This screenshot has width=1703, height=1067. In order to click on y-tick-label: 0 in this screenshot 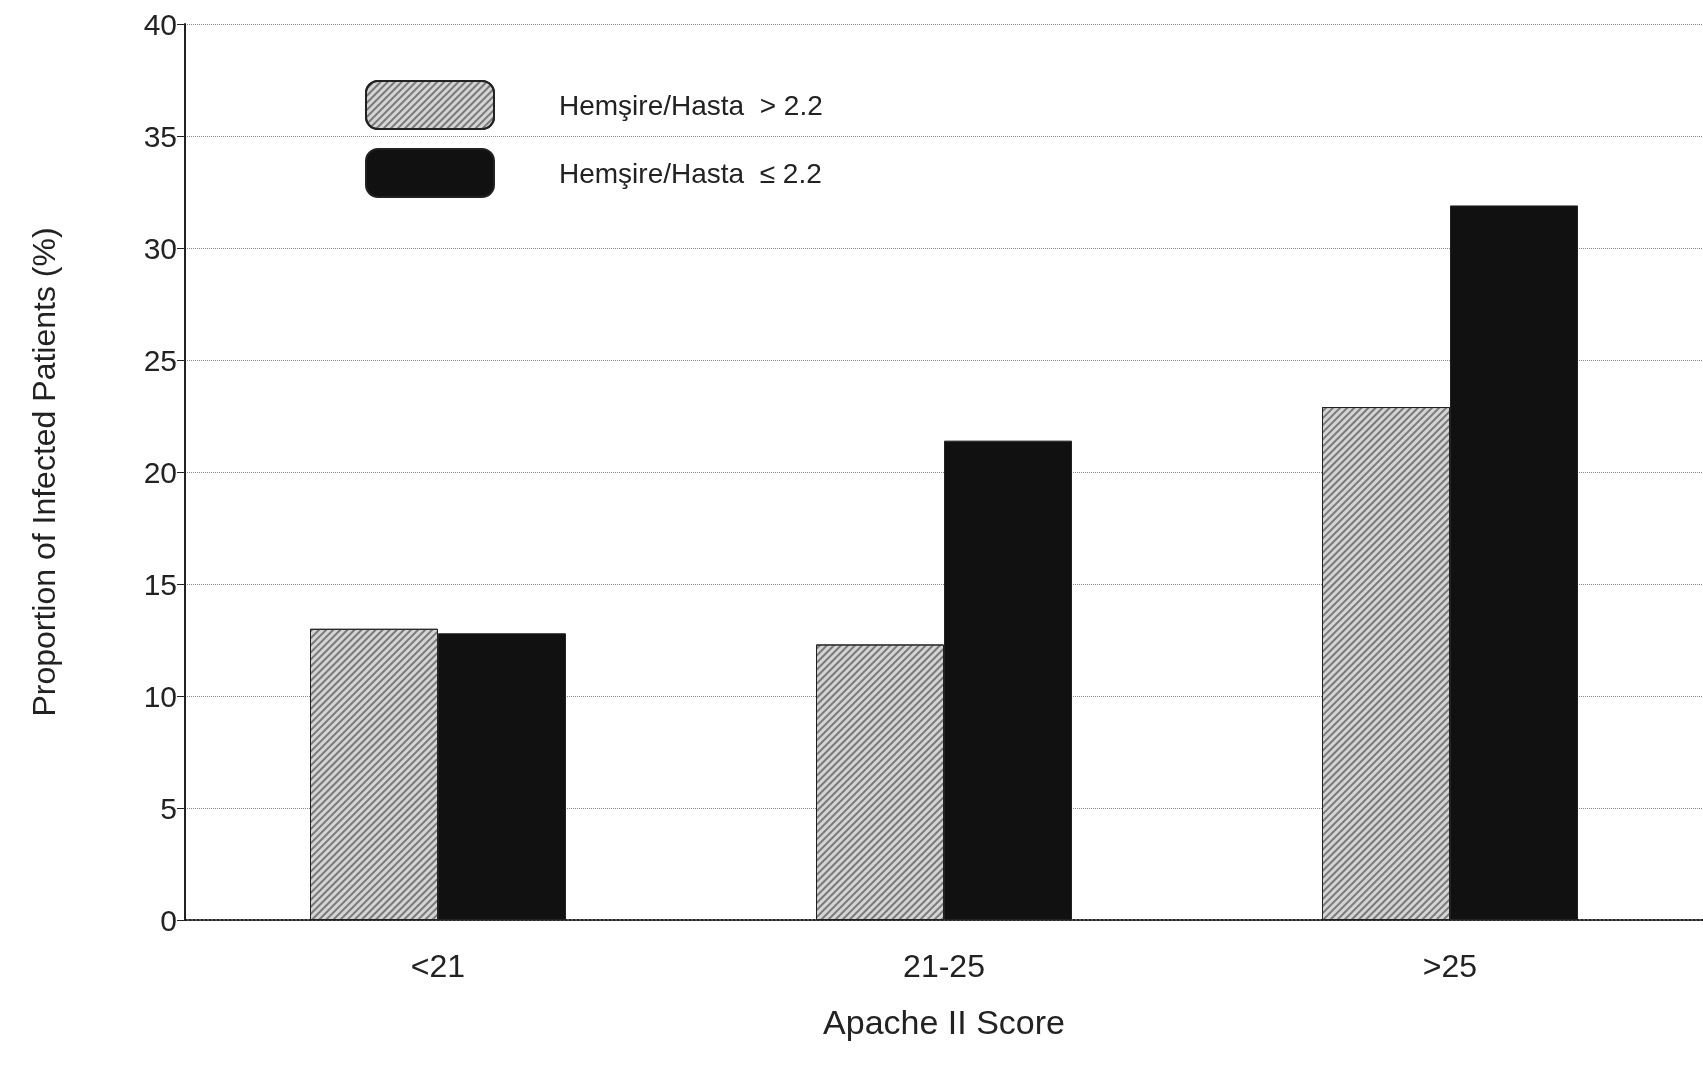, I will do `click(168, 920)`.